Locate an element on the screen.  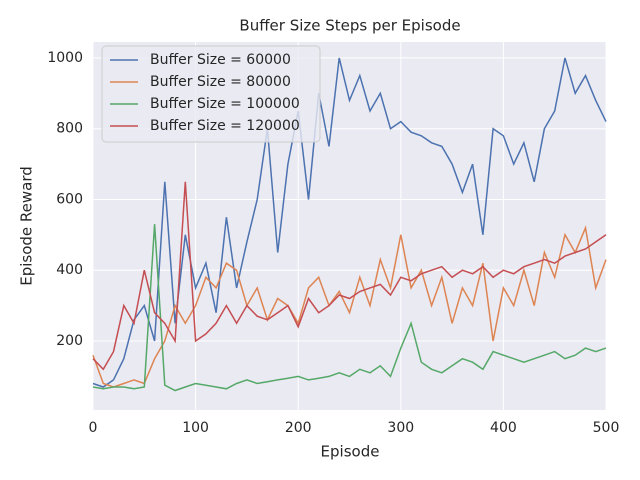
x-tick-label: 0 is located at coordinates (93, 428).